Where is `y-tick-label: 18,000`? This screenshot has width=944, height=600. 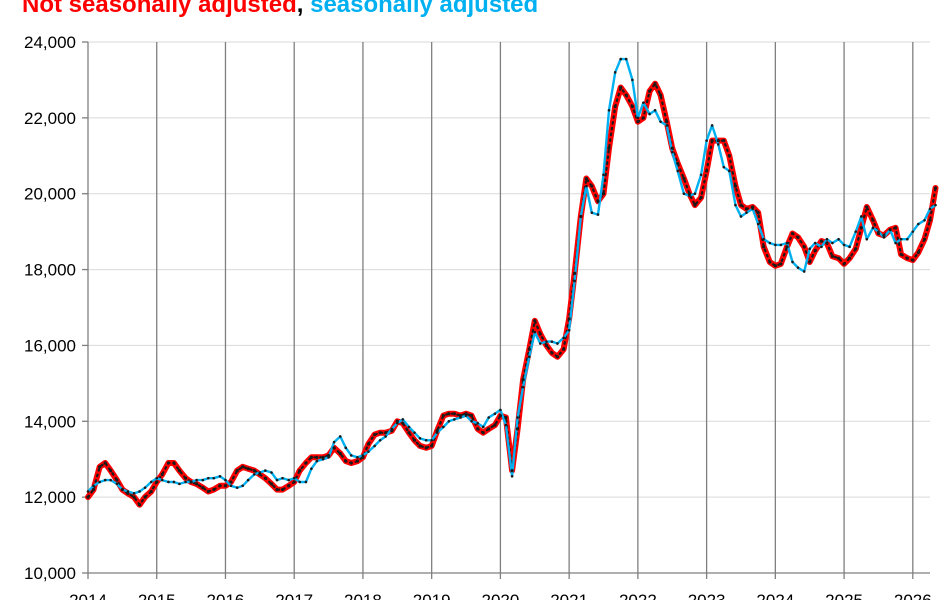 y-tick-label: 18,000 is located at coordinates (50, 270).